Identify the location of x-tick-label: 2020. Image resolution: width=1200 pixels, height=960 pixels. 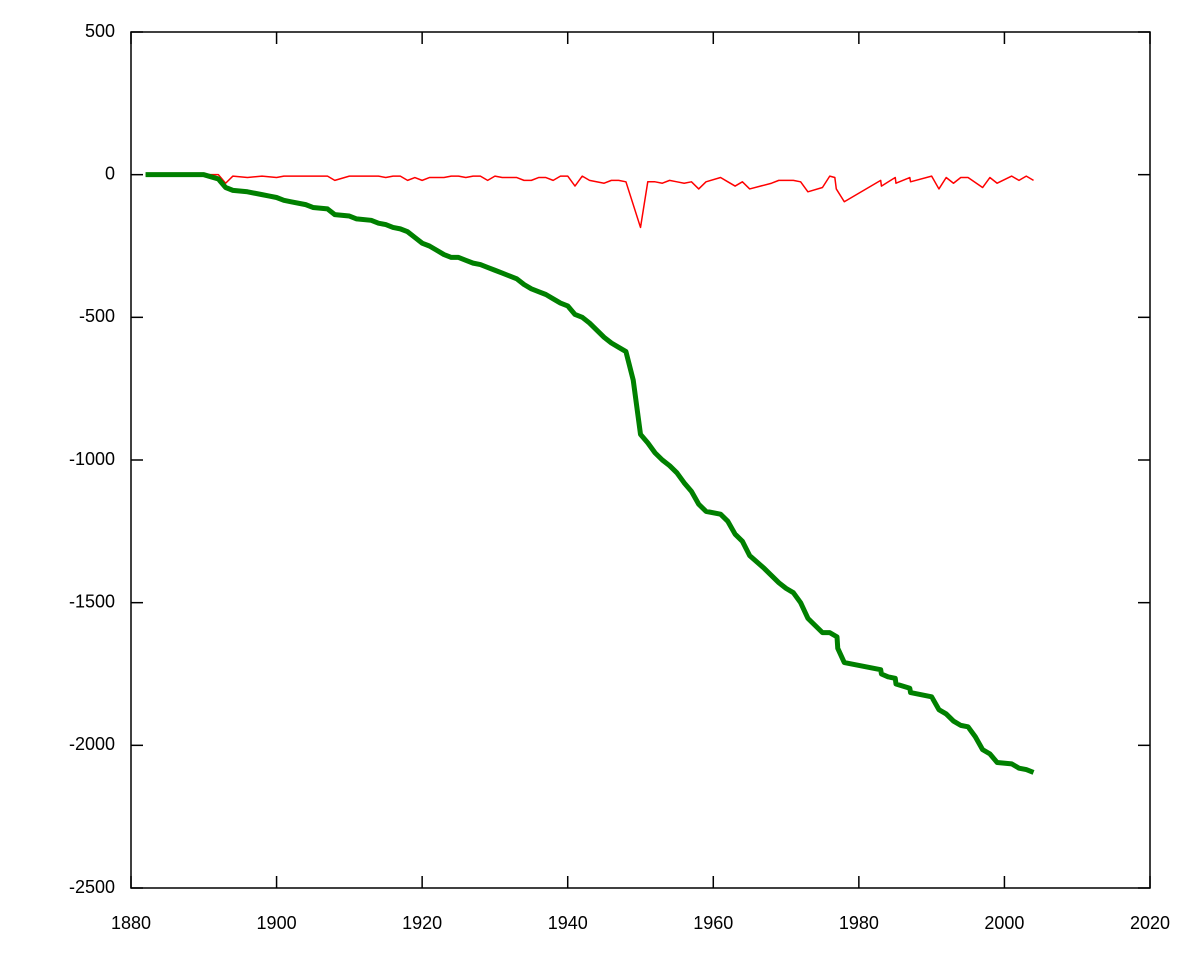
(1150, 923).